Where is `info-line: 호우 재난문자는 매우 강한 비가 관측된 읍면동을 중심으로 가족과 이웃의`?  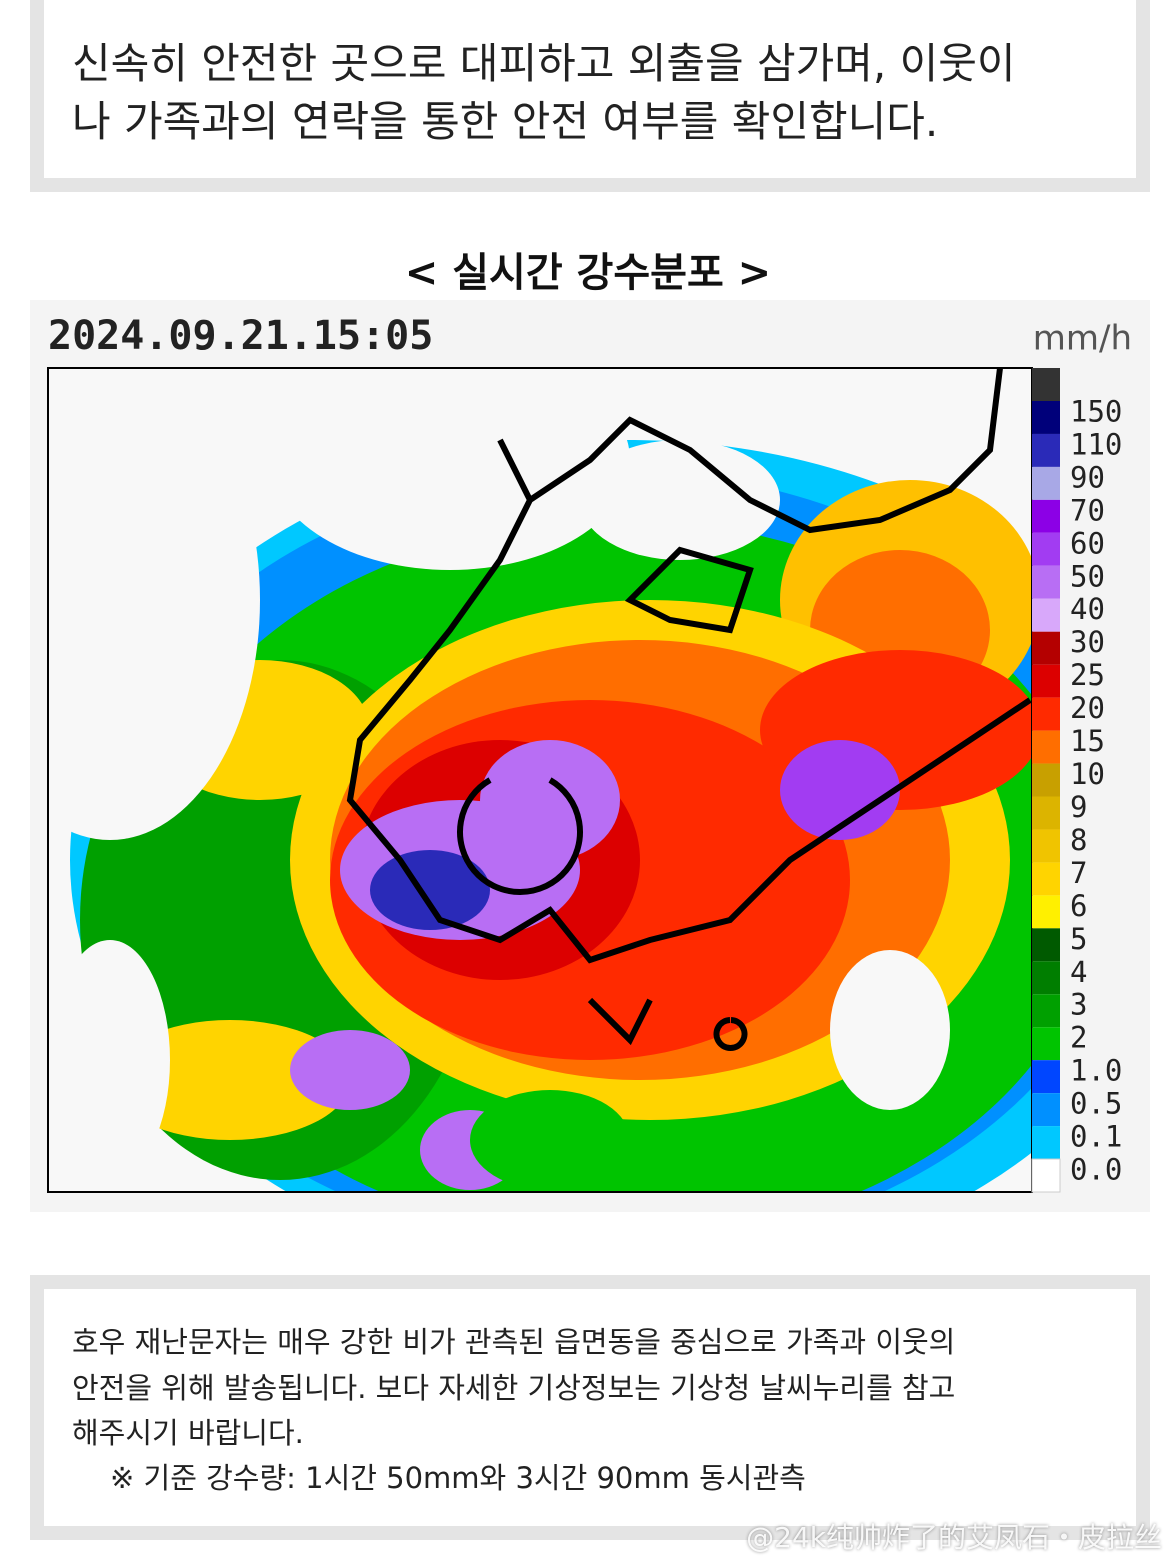 info-line: 호우 재난문자는 매우 강한 비가 관측된 읍면동을 중심으로 가족과 이웃의 is located at coordinates (514, 1342).